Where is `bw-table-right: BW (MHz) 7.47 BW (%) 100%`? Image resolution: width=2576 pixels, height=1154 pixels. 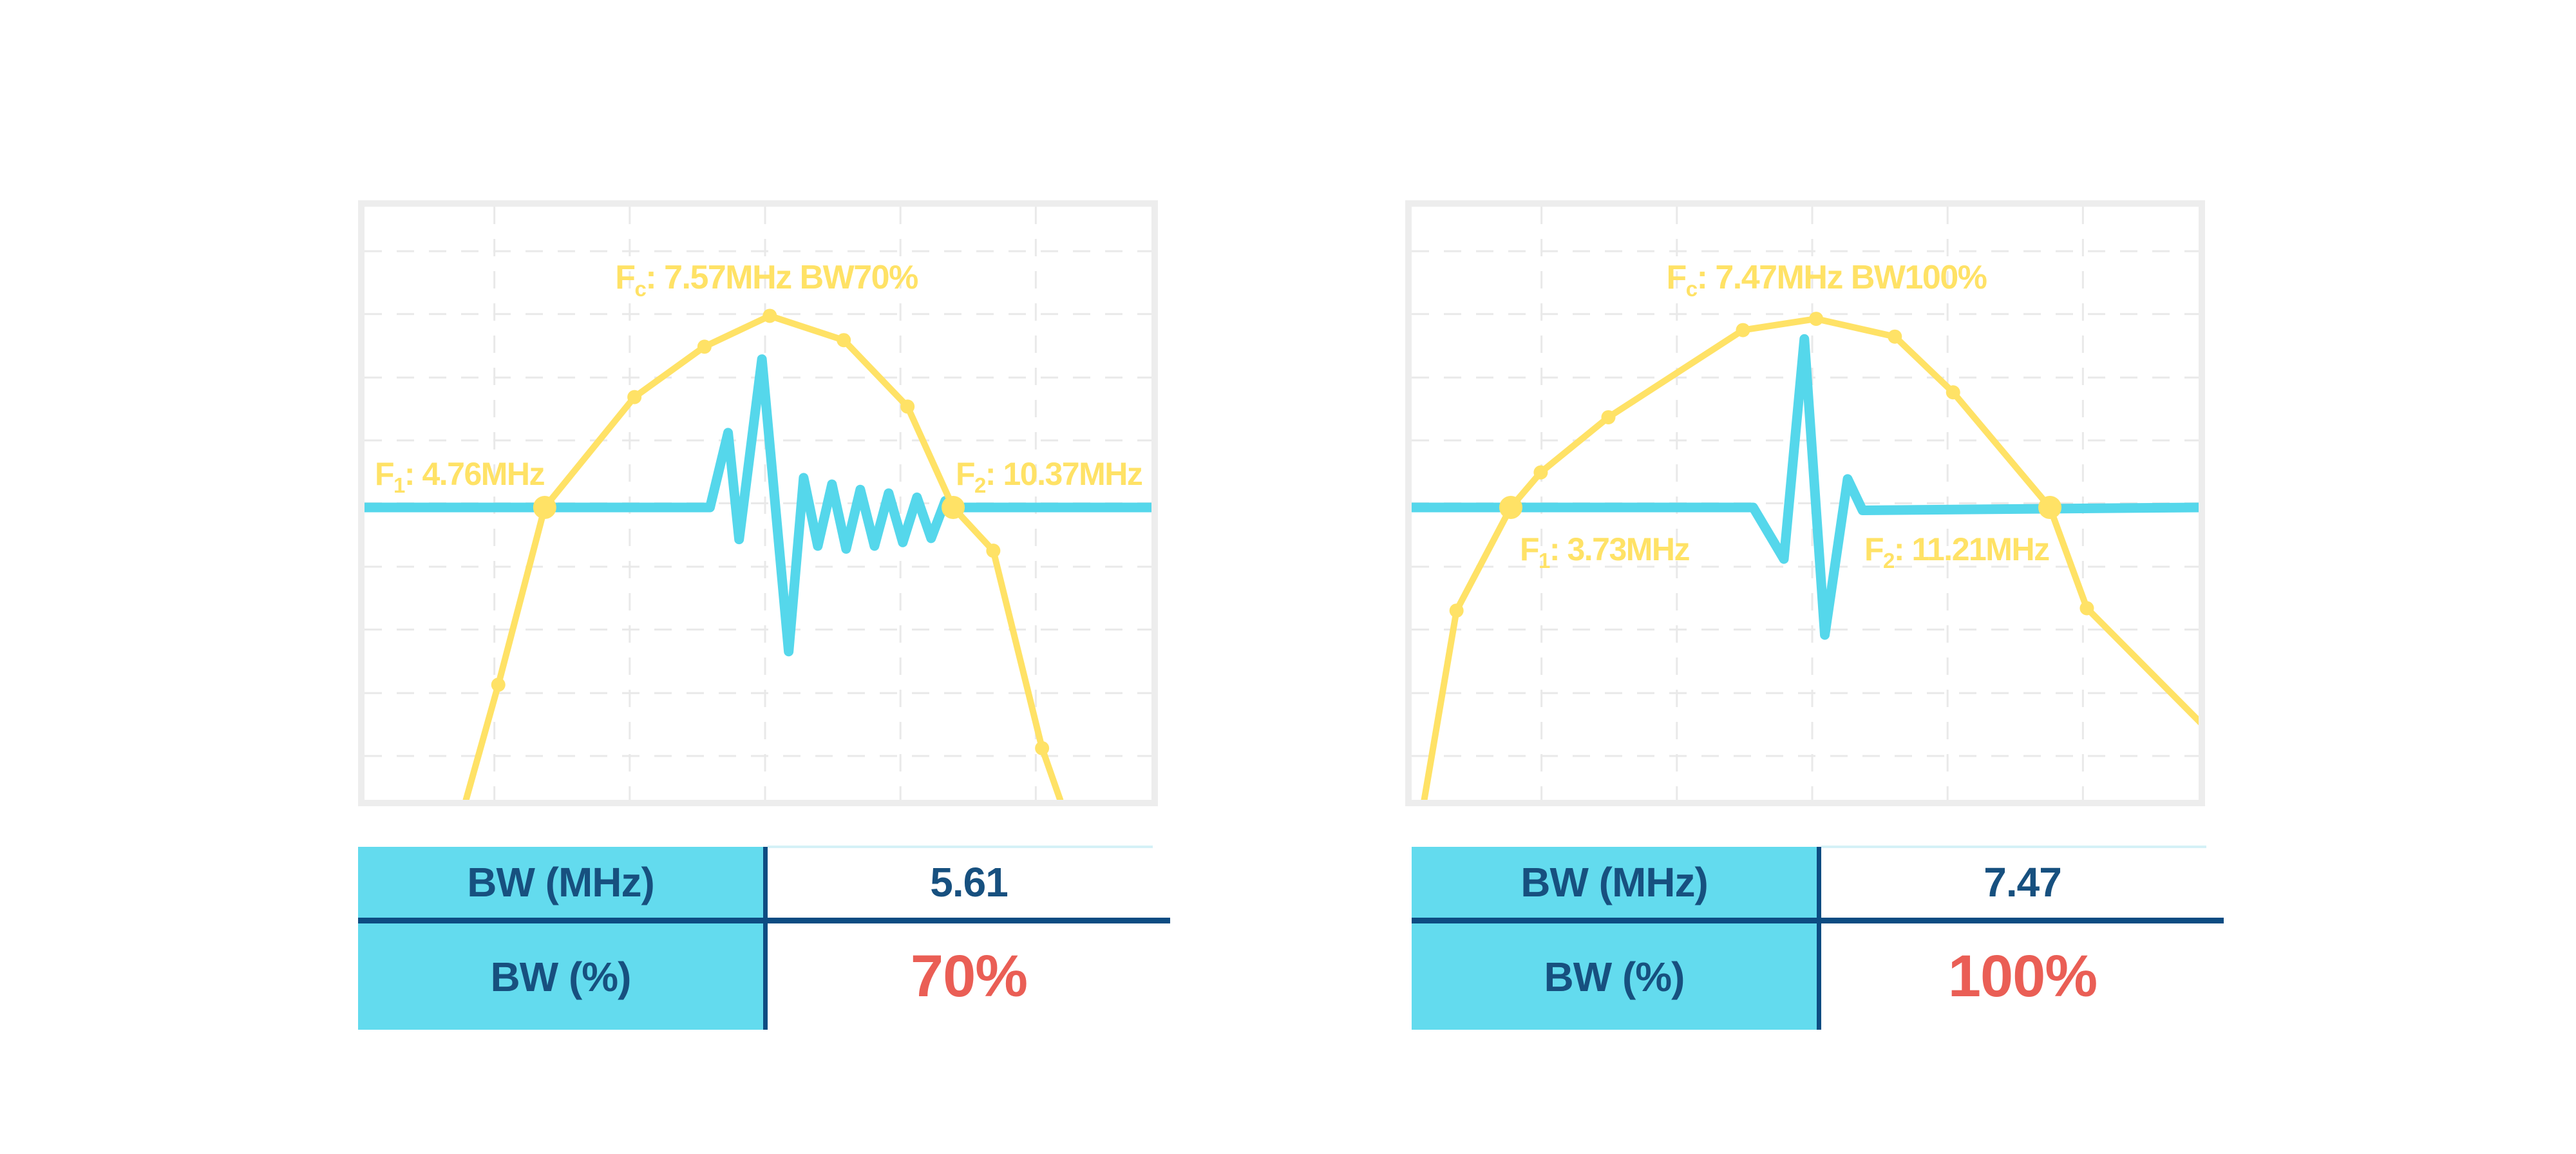 bw-table-right: BW (MHz) 7.47 BW (%) 100% is located at coordinates (1818, 939).